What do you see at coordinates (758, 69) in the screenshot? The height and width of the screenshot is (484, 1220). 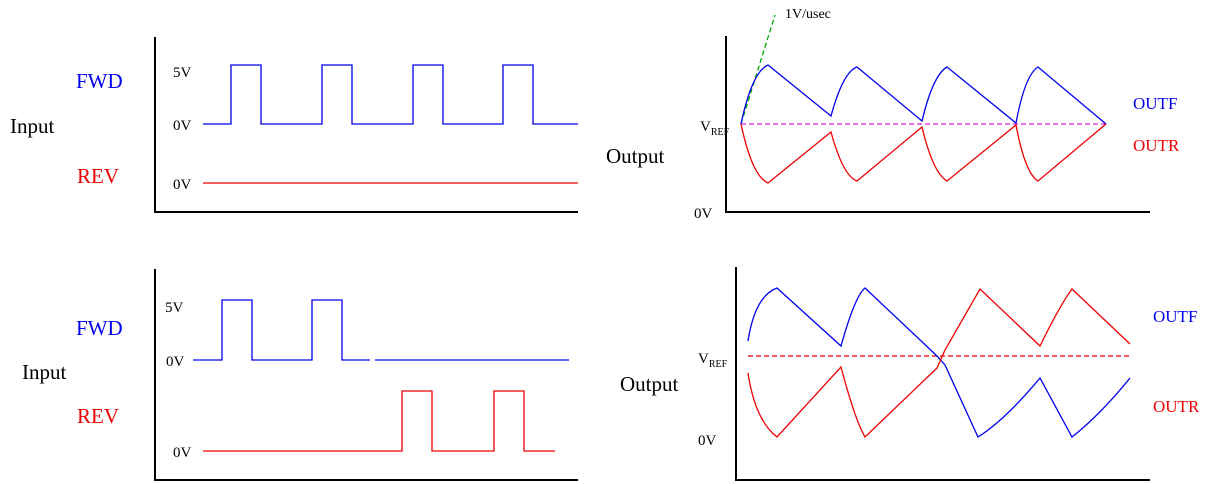 I see `top-slope-line` at bounding box center [758, 69].